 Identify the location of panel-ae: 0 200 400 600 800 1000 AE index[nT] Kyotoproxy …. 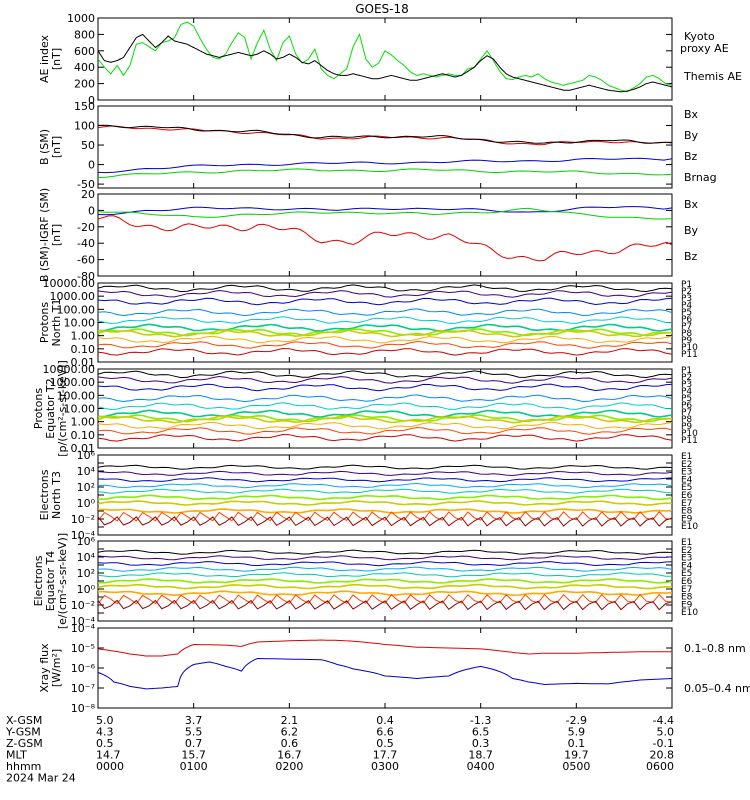
(390, 59).